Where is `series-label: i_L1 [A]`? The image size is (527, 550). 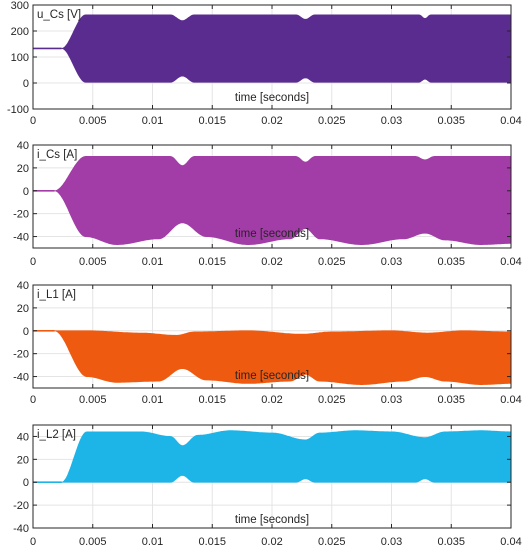 series-label: i_L1 [A] is located at coordinates (56, 295).